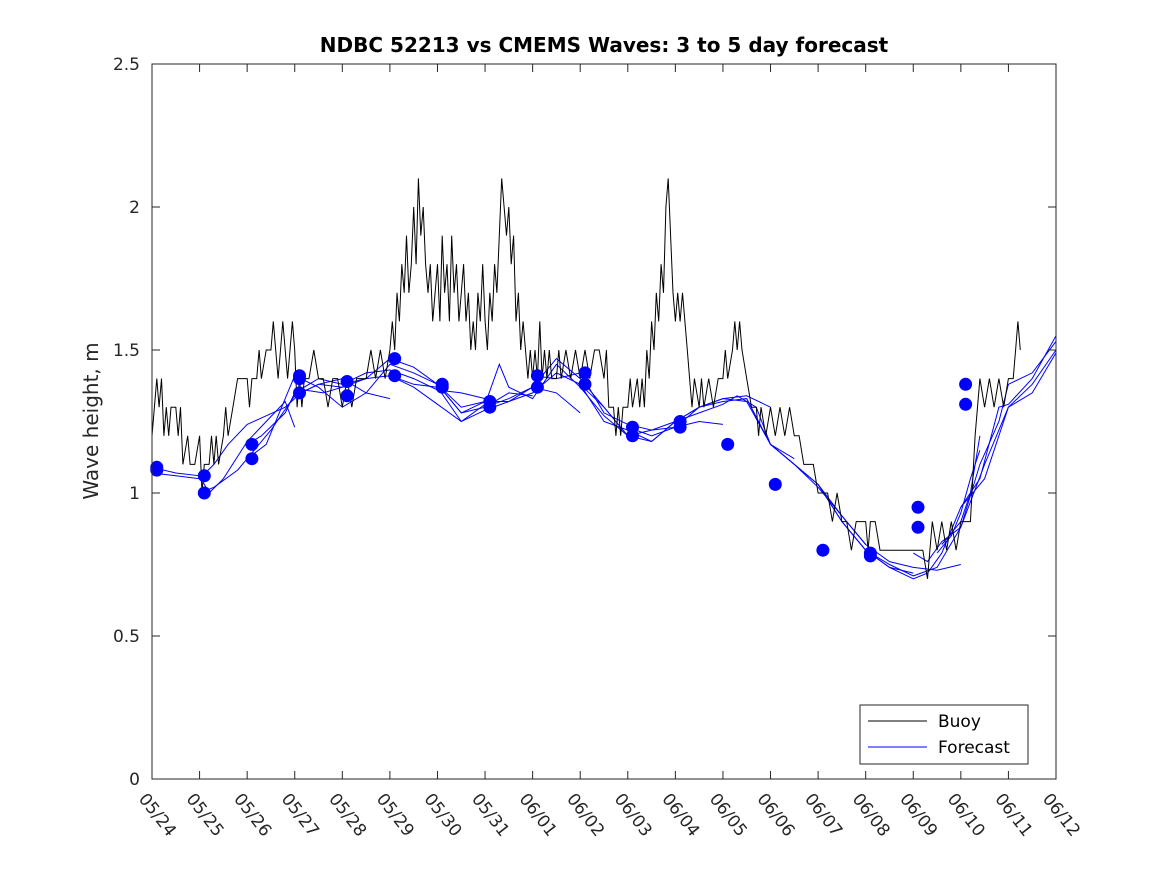  I want to click on legend-box, so click(944, 734).